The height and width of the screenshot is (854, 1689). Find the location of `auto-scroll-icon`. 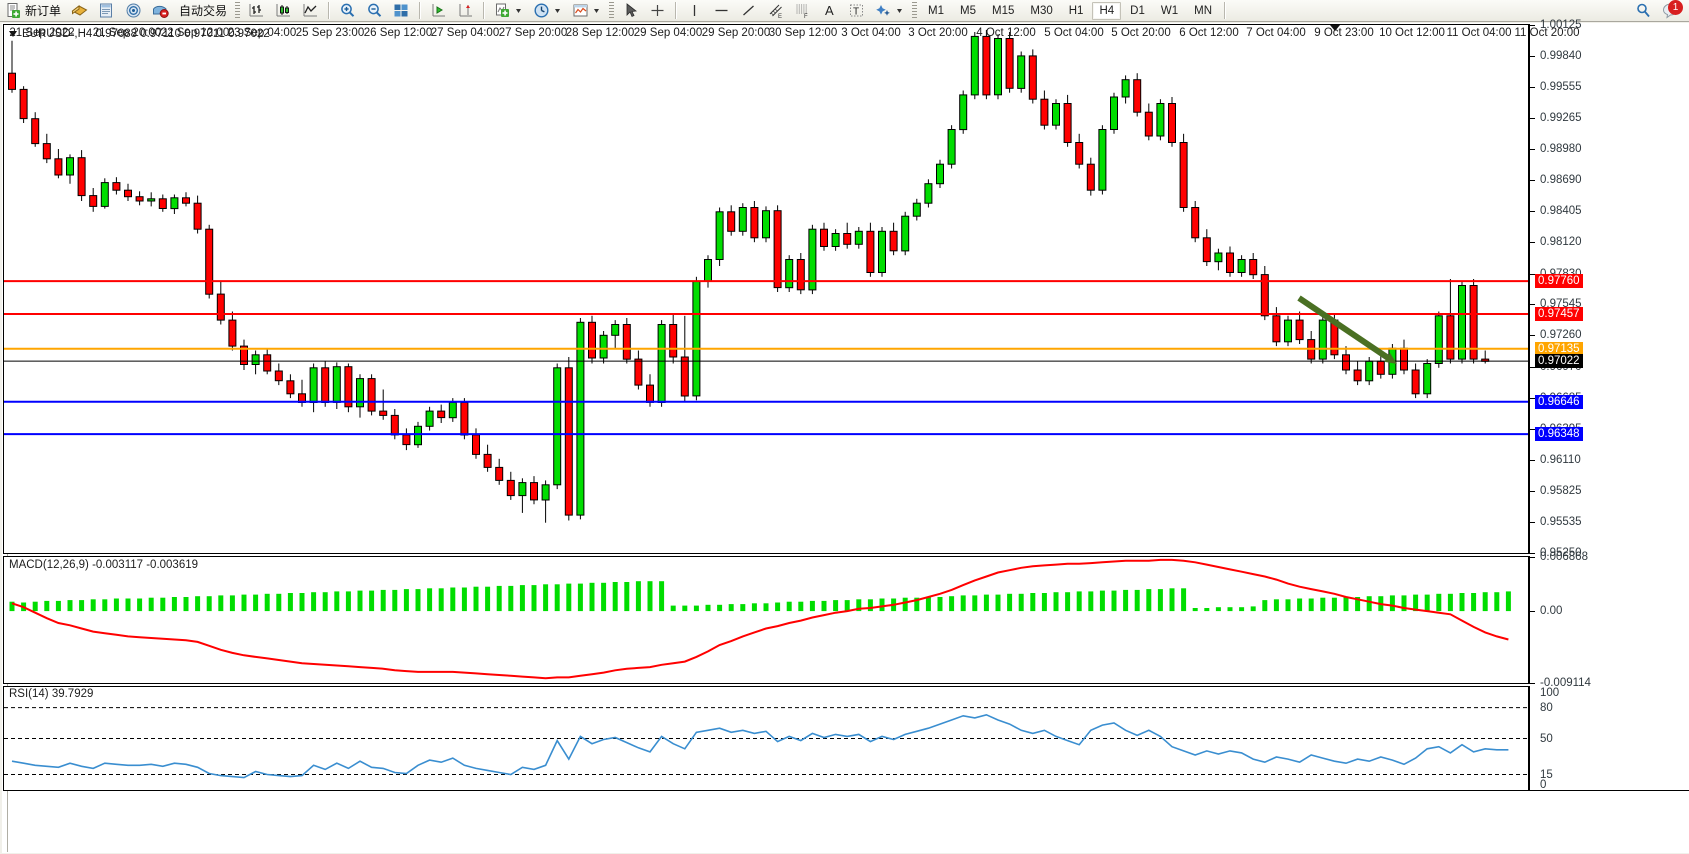

auto-scroll-icon is located at coordinates (438, 10).